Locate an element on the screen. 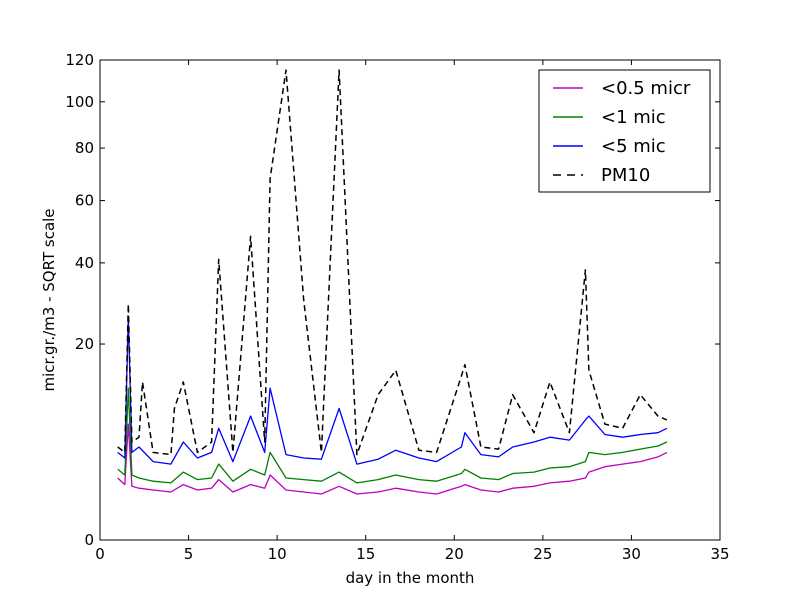 The image size is (800, 600). legend-label-3: PM10 is located at coordinates (625, 175).